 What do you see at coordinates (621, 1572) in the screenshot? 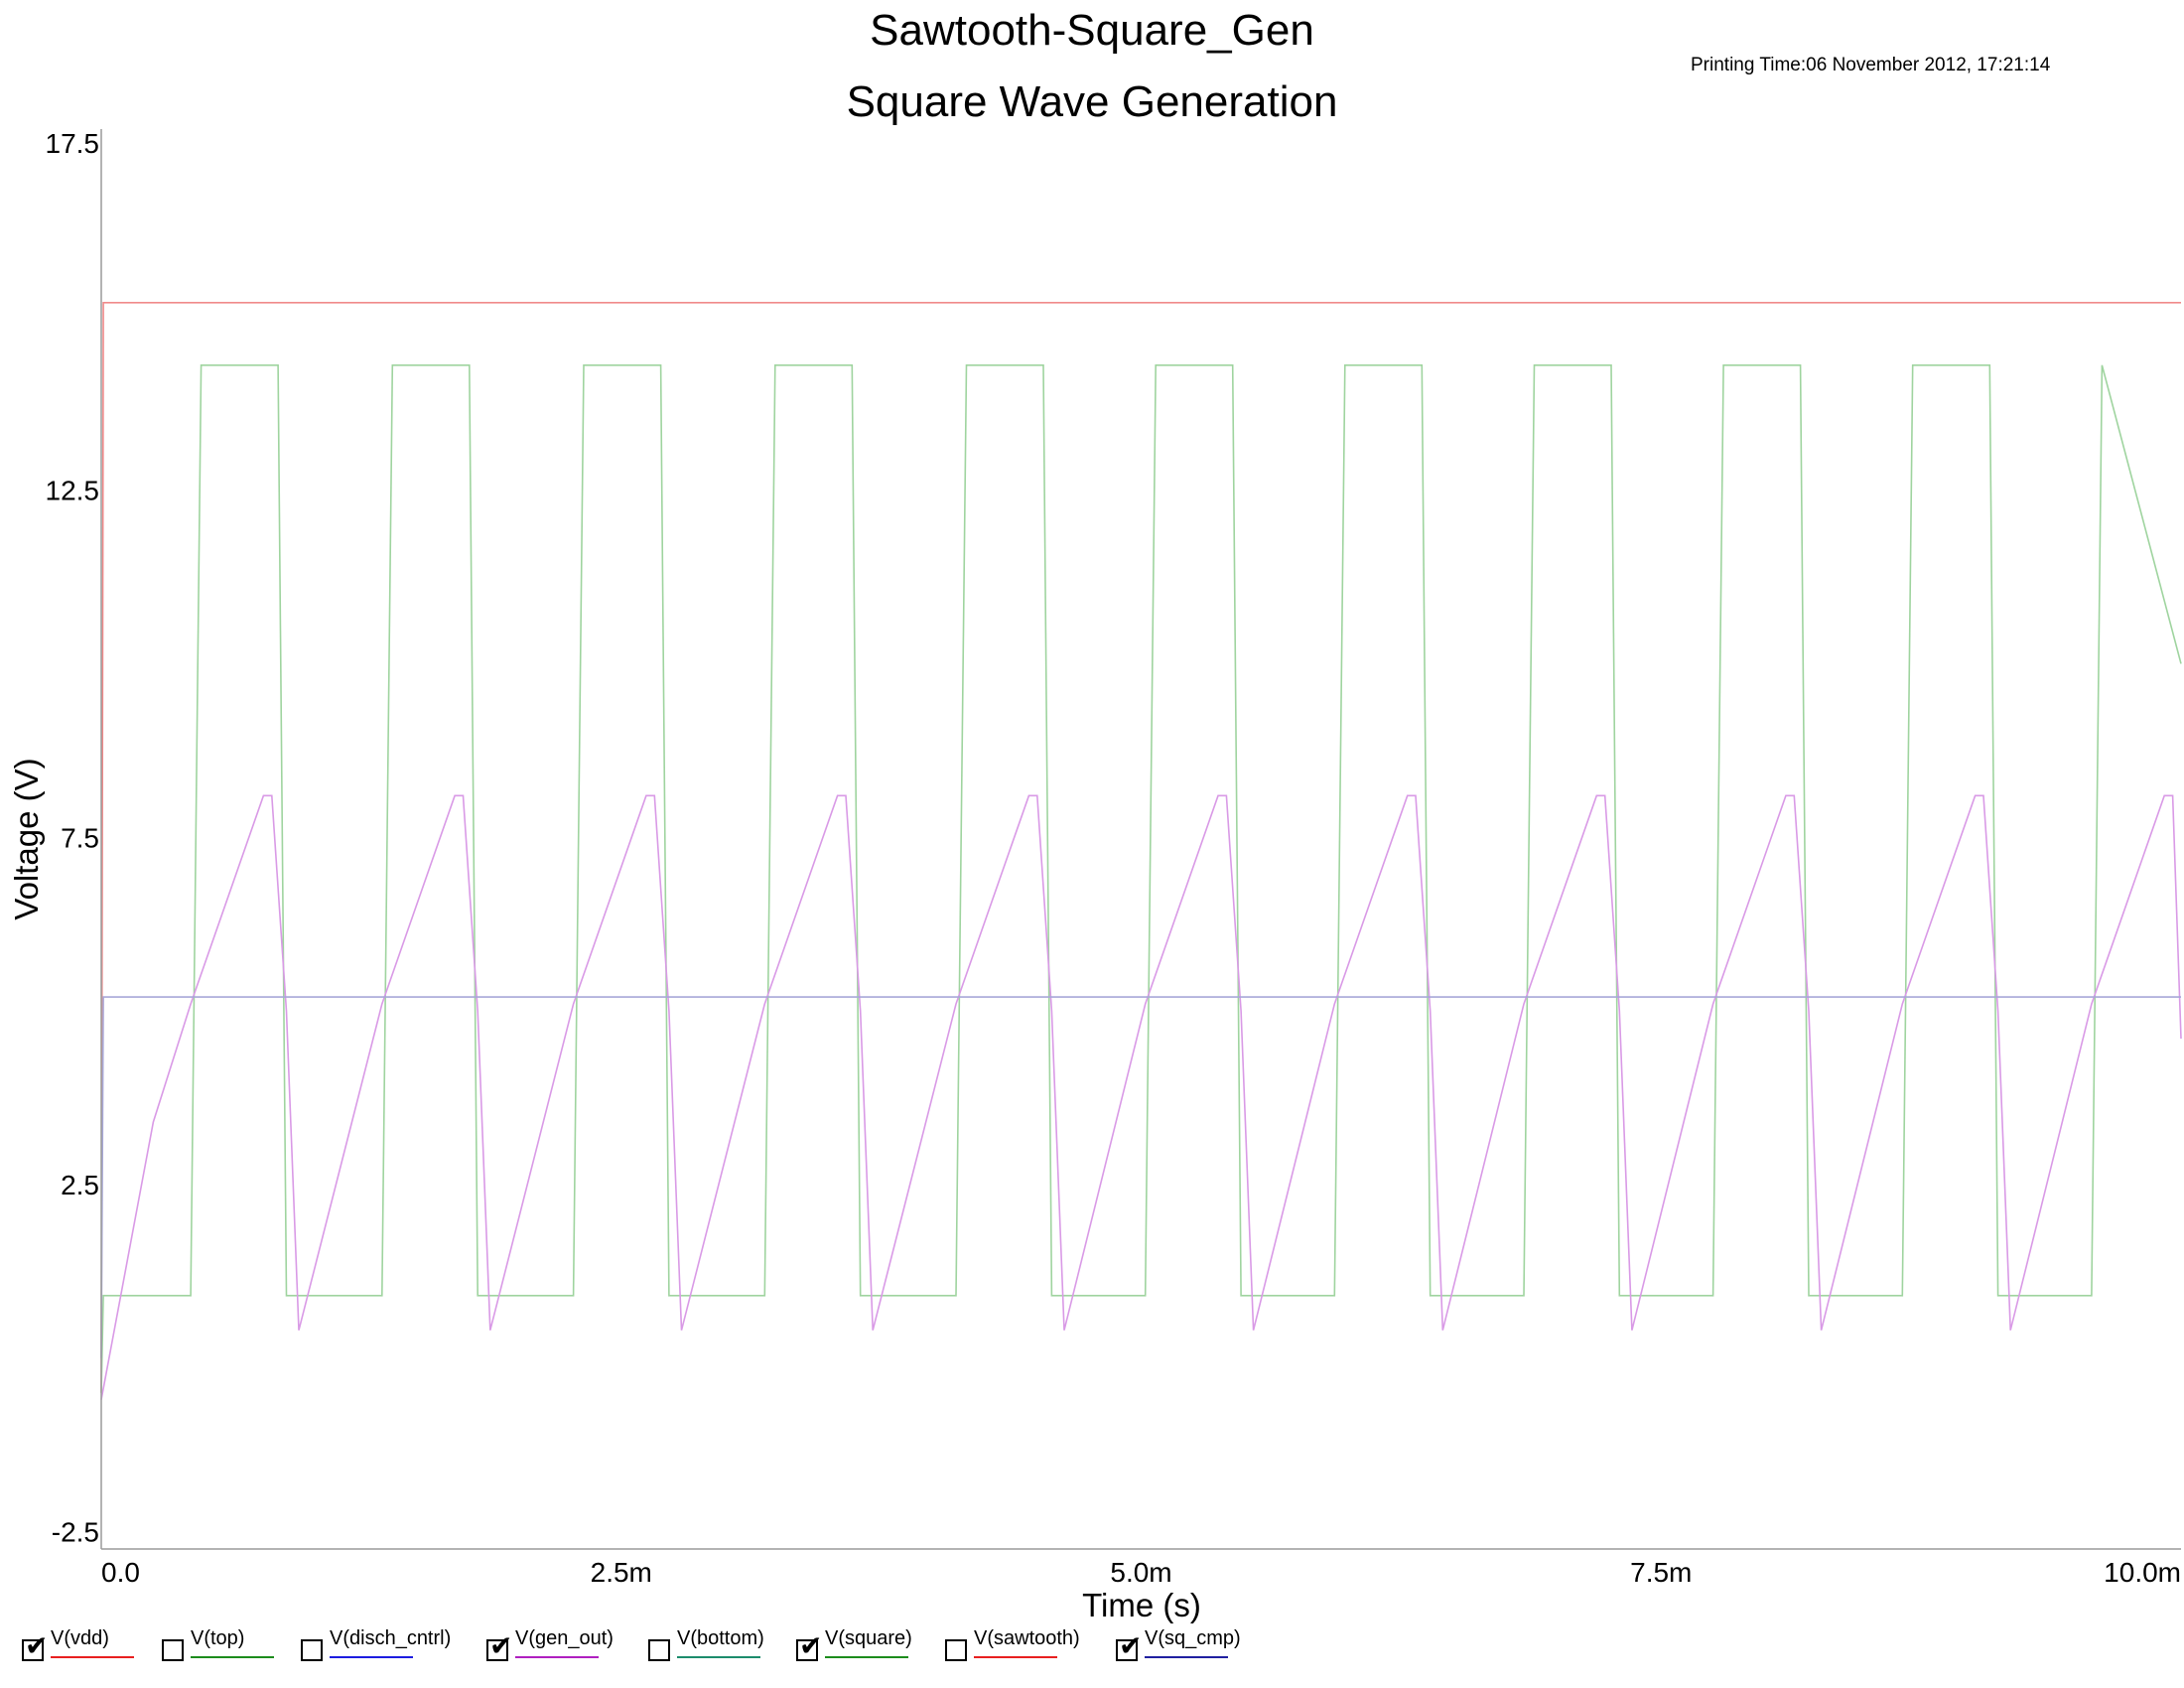
I see `x-tick-label: 2.5m` at bounding box center [621, 1572].